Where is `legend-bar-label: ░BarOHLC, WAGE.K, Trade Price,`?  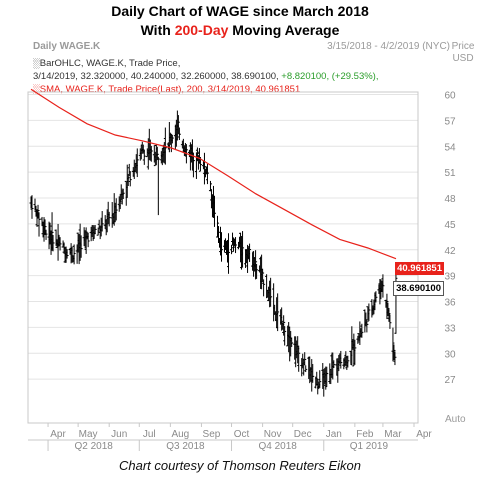
legend-bar-label: ░BarOHLC, WAGE.K, Trade Price, is located at coordinates (107, 63).